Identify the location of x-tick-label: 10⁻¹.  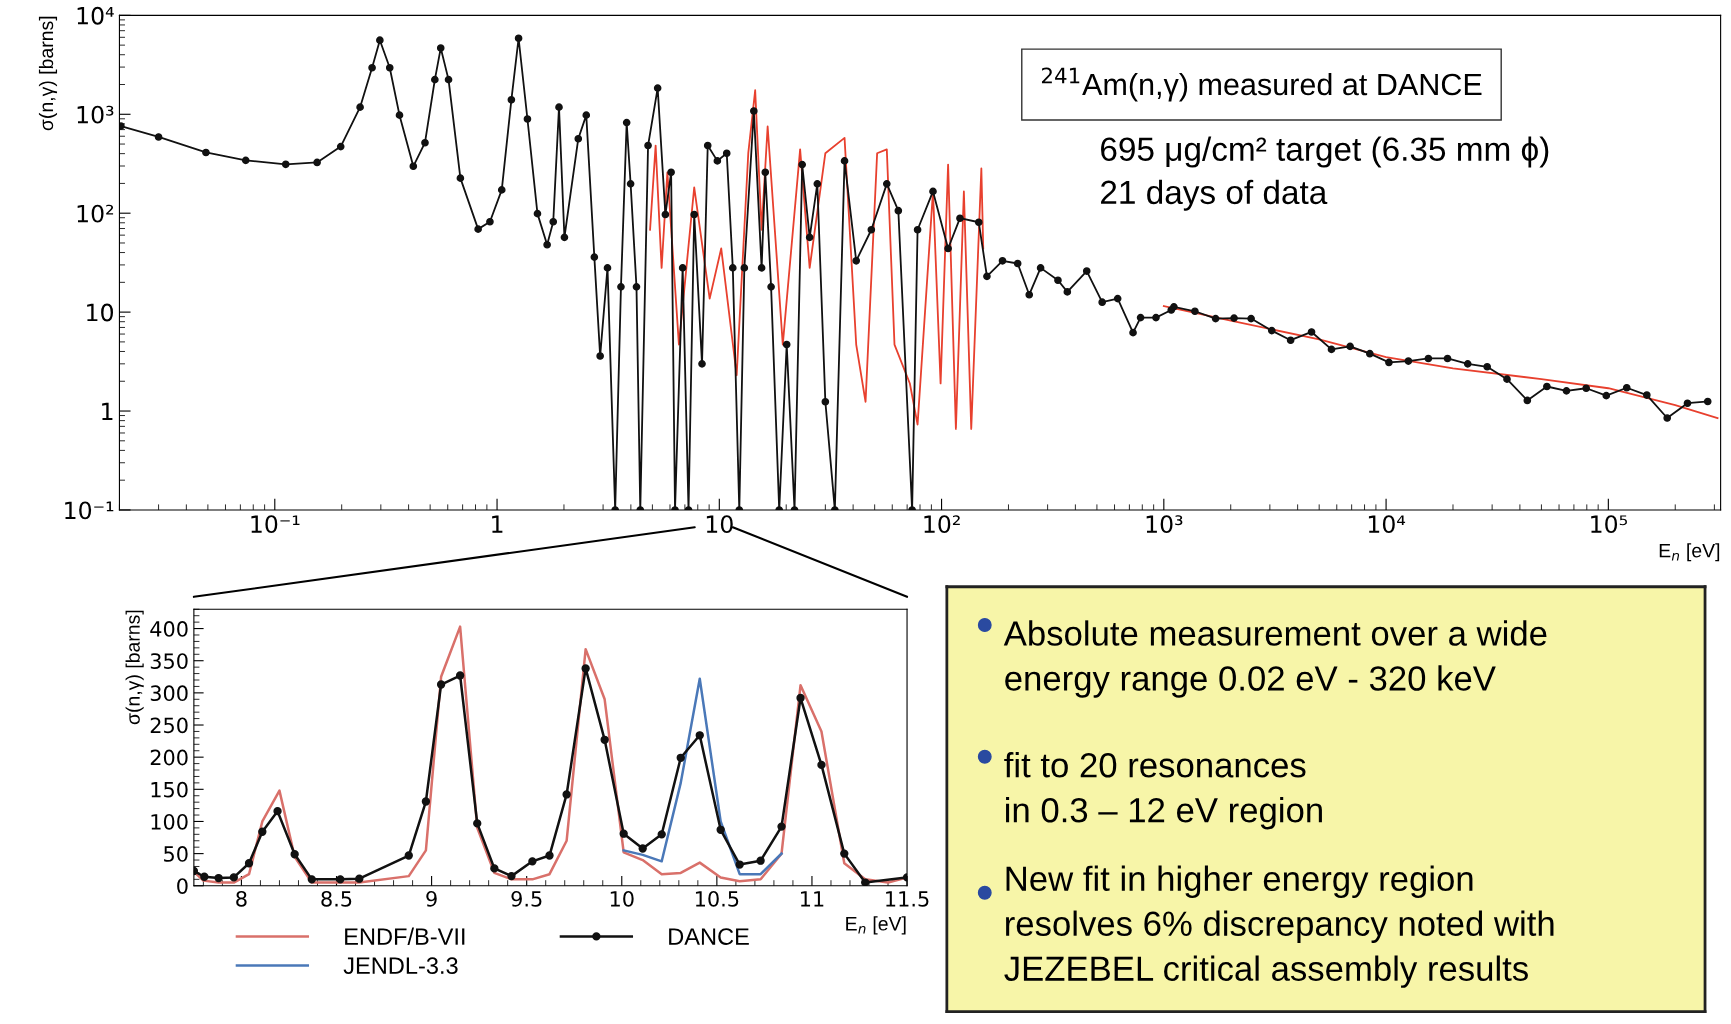
(275, 524).